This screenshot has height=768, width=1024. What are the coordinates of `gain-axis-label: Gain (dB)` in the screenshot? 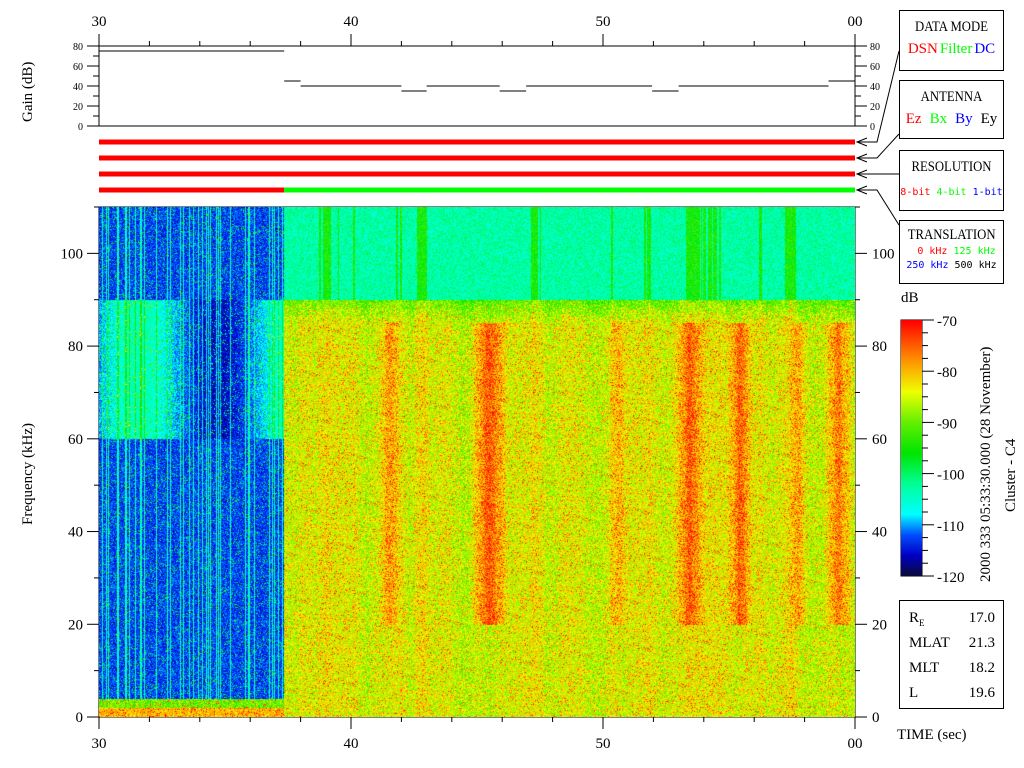 It's located at (28, 91).